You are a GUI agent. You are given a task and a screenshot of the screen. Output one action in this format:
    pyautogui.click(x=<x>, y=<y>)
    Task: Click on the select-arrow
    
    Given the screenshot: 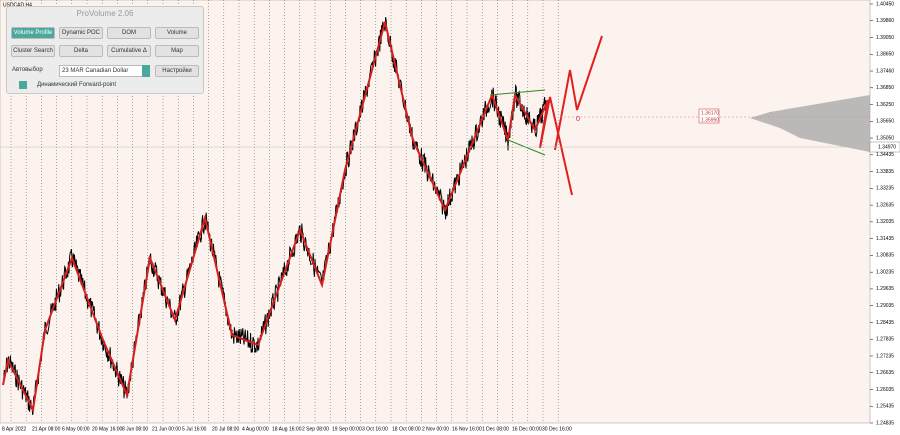 What is the action you would take?
    pyautogui.click(x=146, y=71)
    